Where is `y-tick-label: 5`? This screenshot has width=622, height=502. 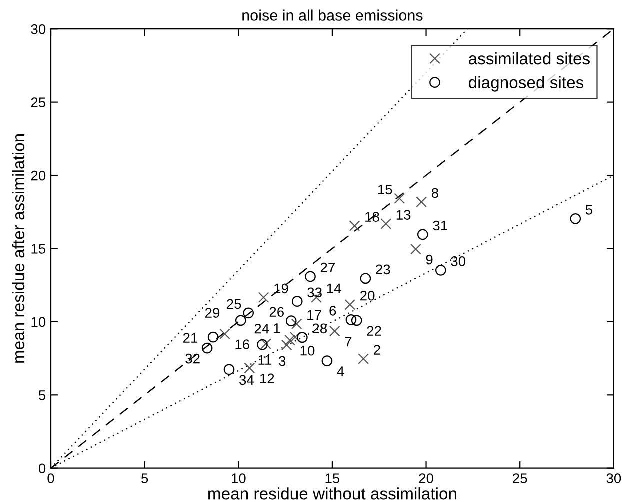
y-tick-label: 5 is located at coordinates (42, 395).